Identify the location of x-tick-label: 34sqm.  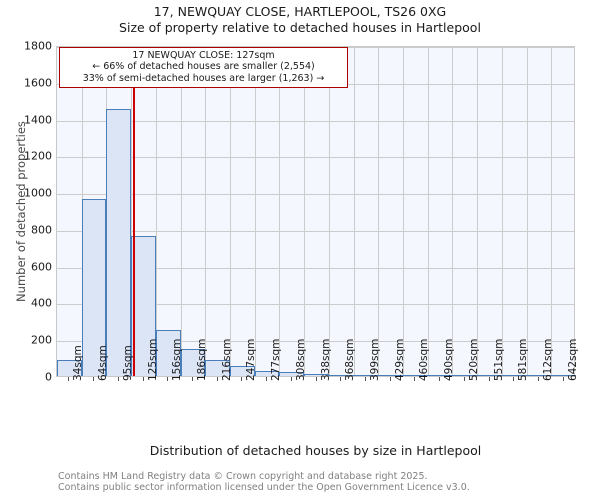
(78, 363).